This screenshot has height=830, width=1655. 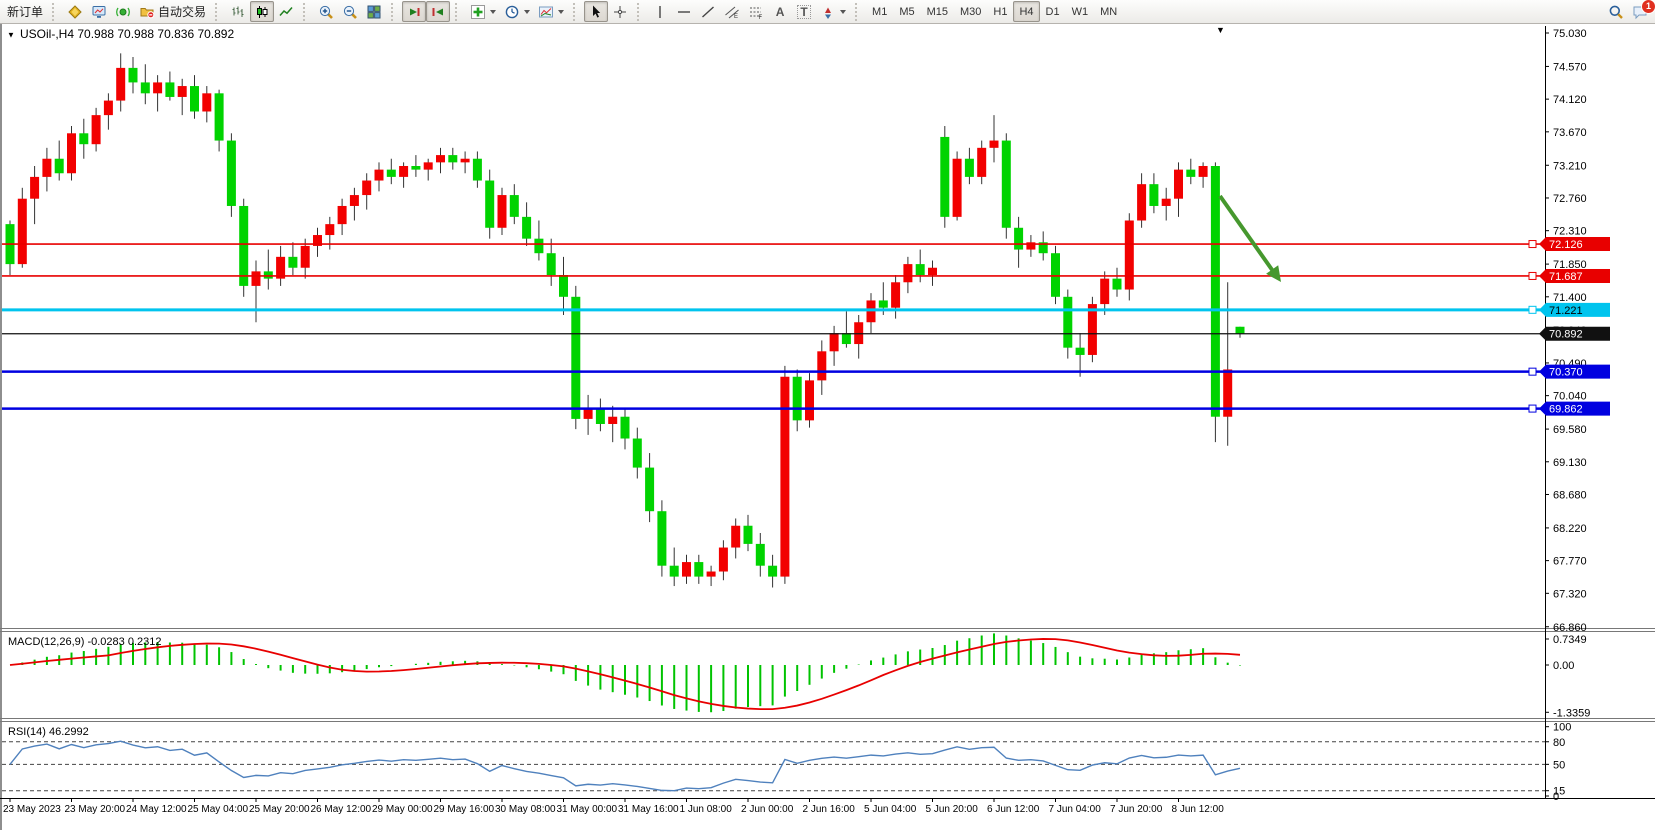 I want to click on svg-text: 71.400, so click(x=1570, y=298).